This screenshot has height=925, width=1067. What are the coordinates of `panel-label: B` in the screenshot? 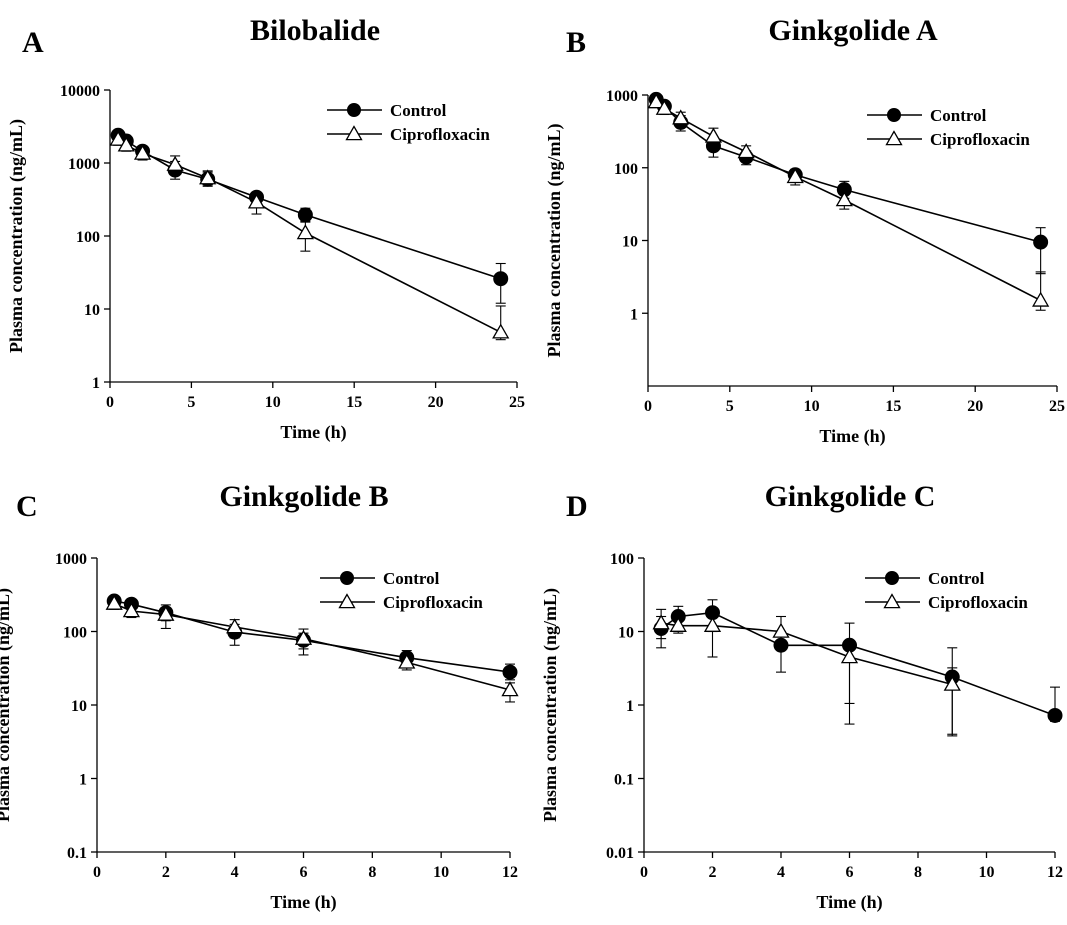 It's located at (576, 42).